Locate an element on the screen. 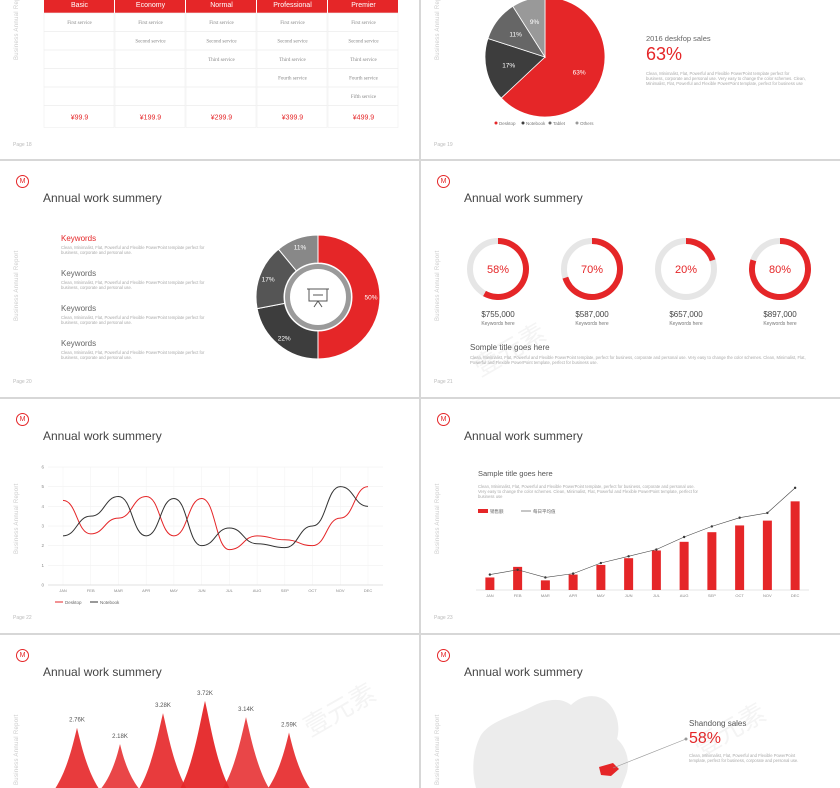 The image size is (840, 788). presentation-icon is located at coordinates (318, 298).